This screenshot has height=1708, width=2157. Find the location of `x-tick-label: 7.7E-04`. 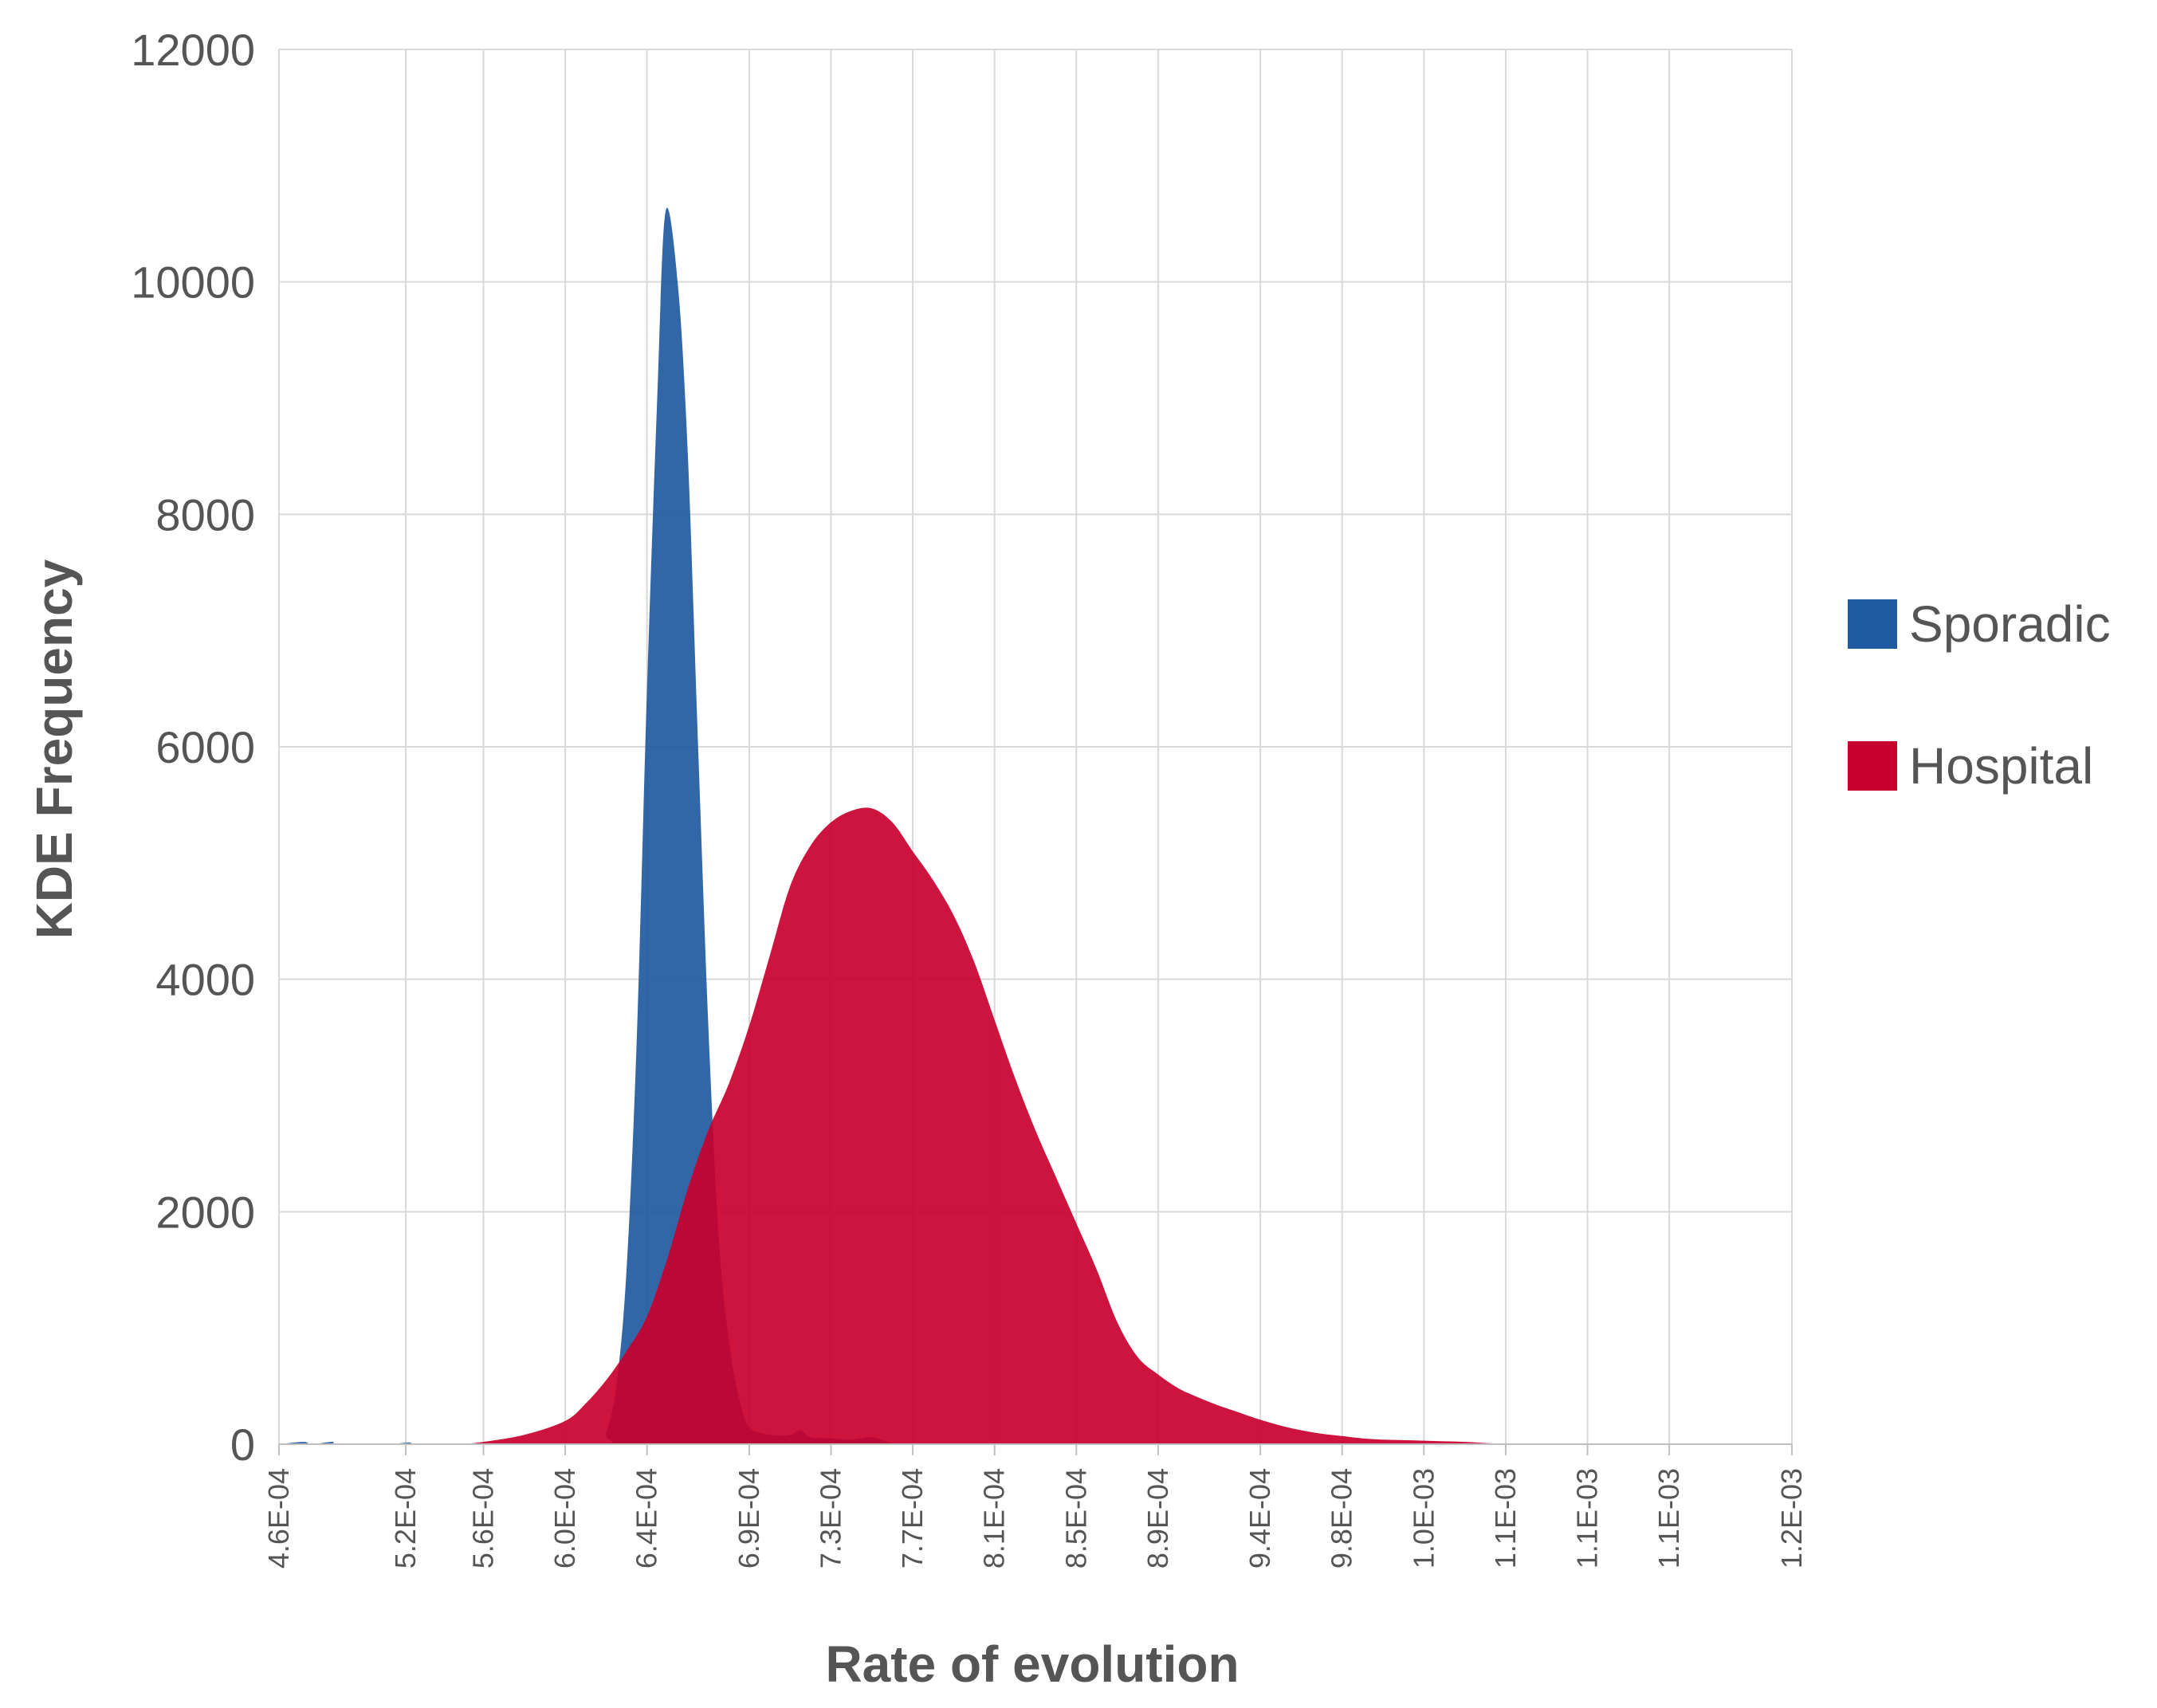

x-tick-label: 7.7E-04 is located at coordinates (912, 1518).